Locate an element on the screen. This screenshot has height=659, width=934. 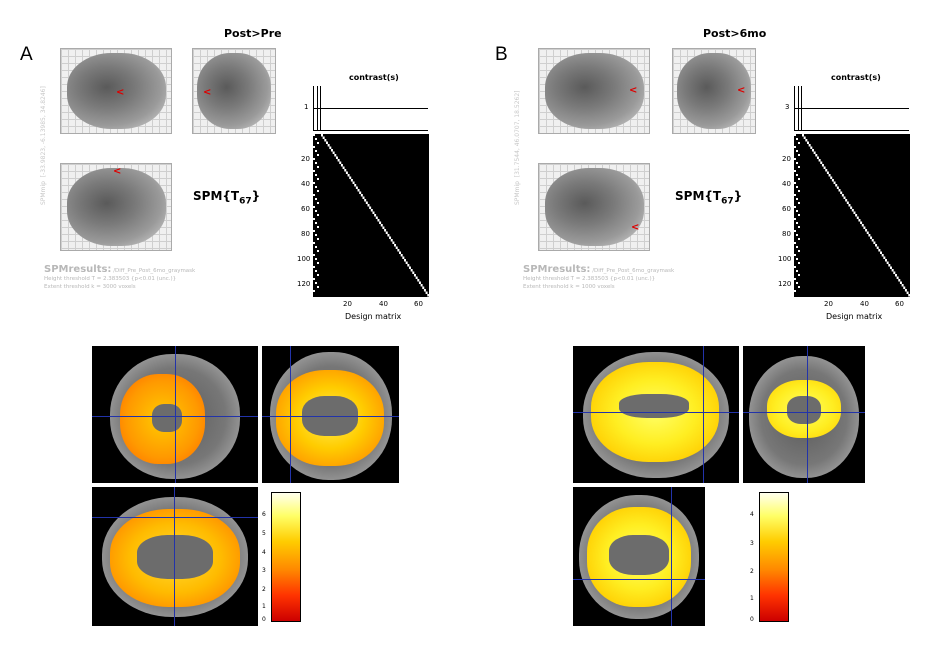
contrast-title: Post>Pre is located at coordinates (253, 33).